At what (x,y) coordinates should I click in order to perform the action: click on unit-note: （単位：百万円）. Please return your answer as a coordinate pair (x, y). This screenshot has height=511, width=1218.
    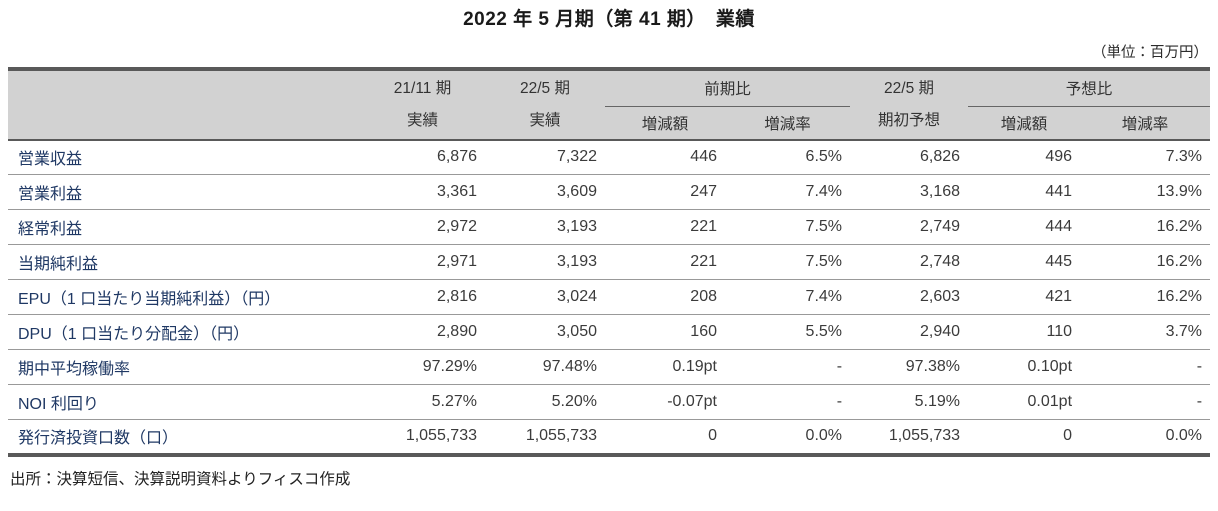
    Looking at the image, I should click on (1150, 53).